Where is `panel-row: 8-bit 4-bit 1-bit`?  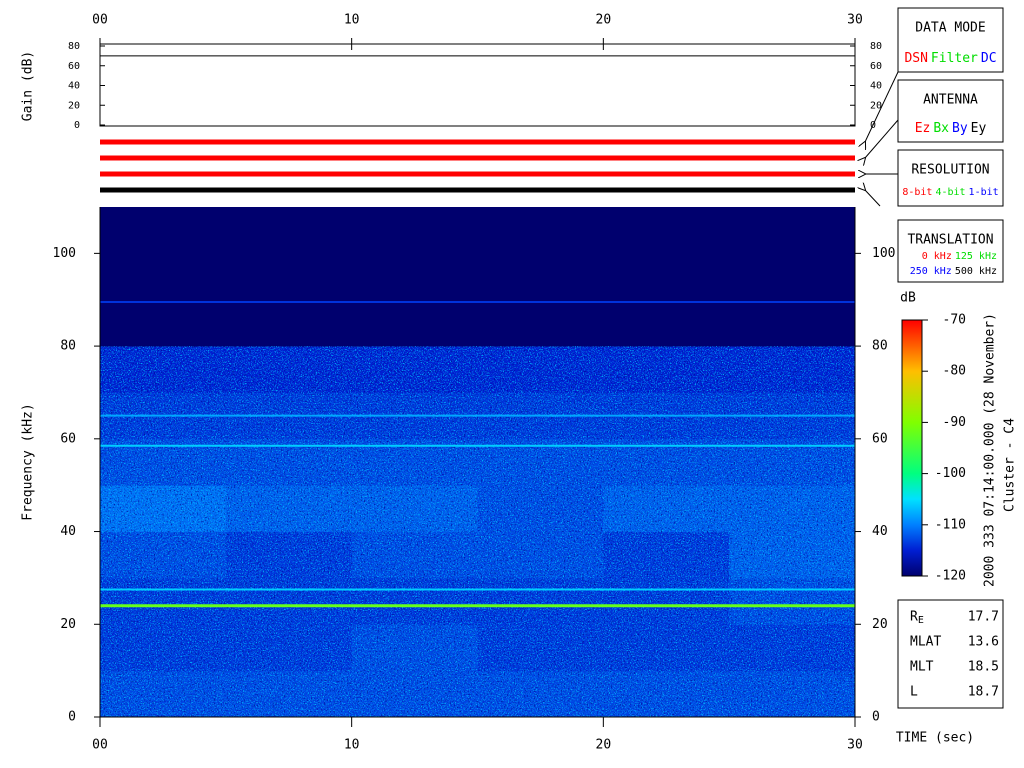
panel-row: 8-bit 4-bit 1-bit is located at coordinates (950, 192).